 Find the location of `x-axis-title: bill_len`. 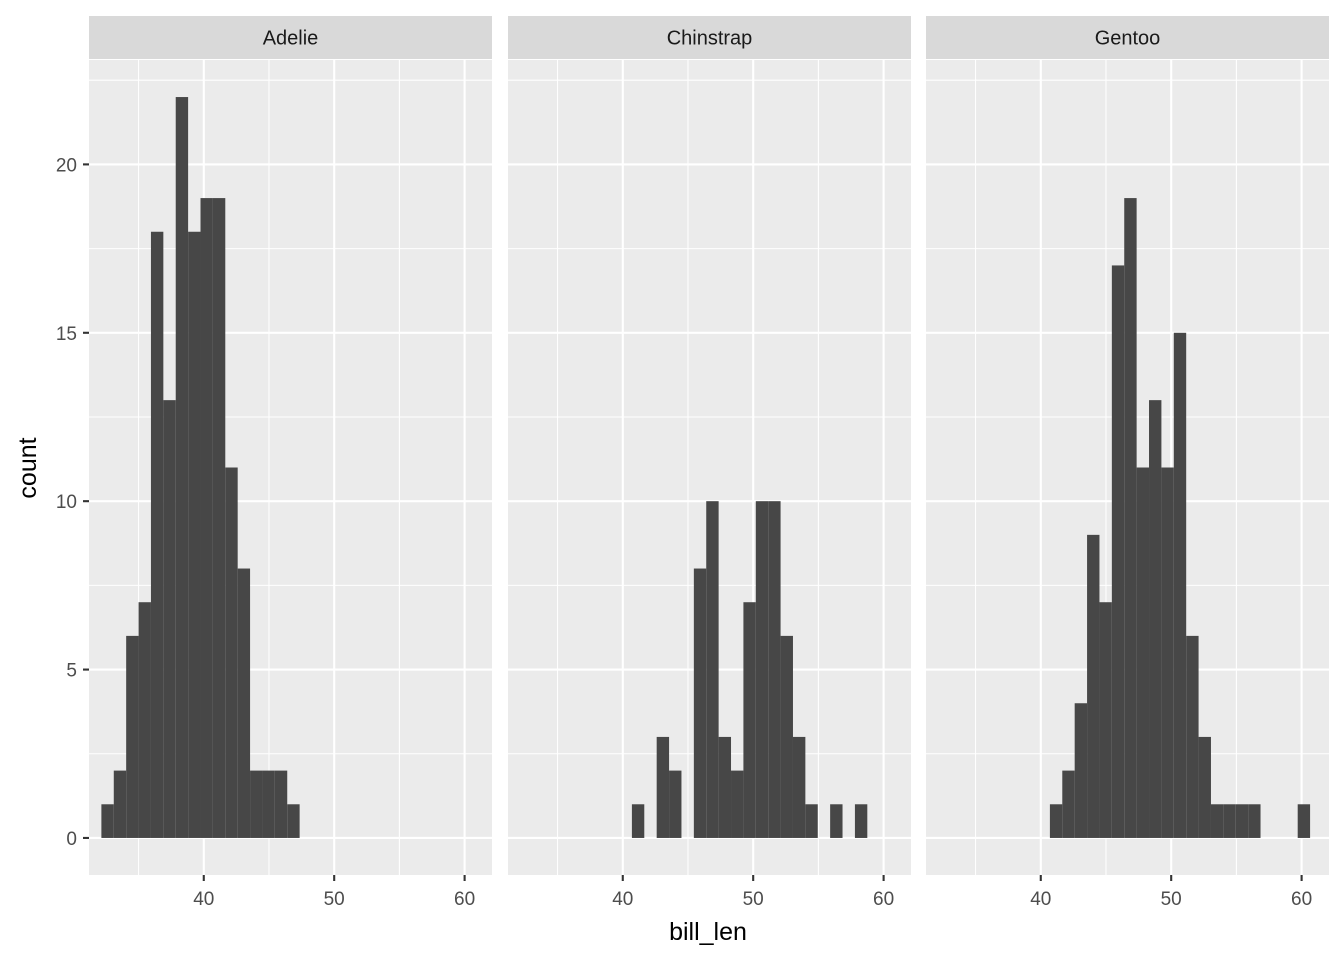

x-axis-title: bill_len is located at coordinates (708, 932).